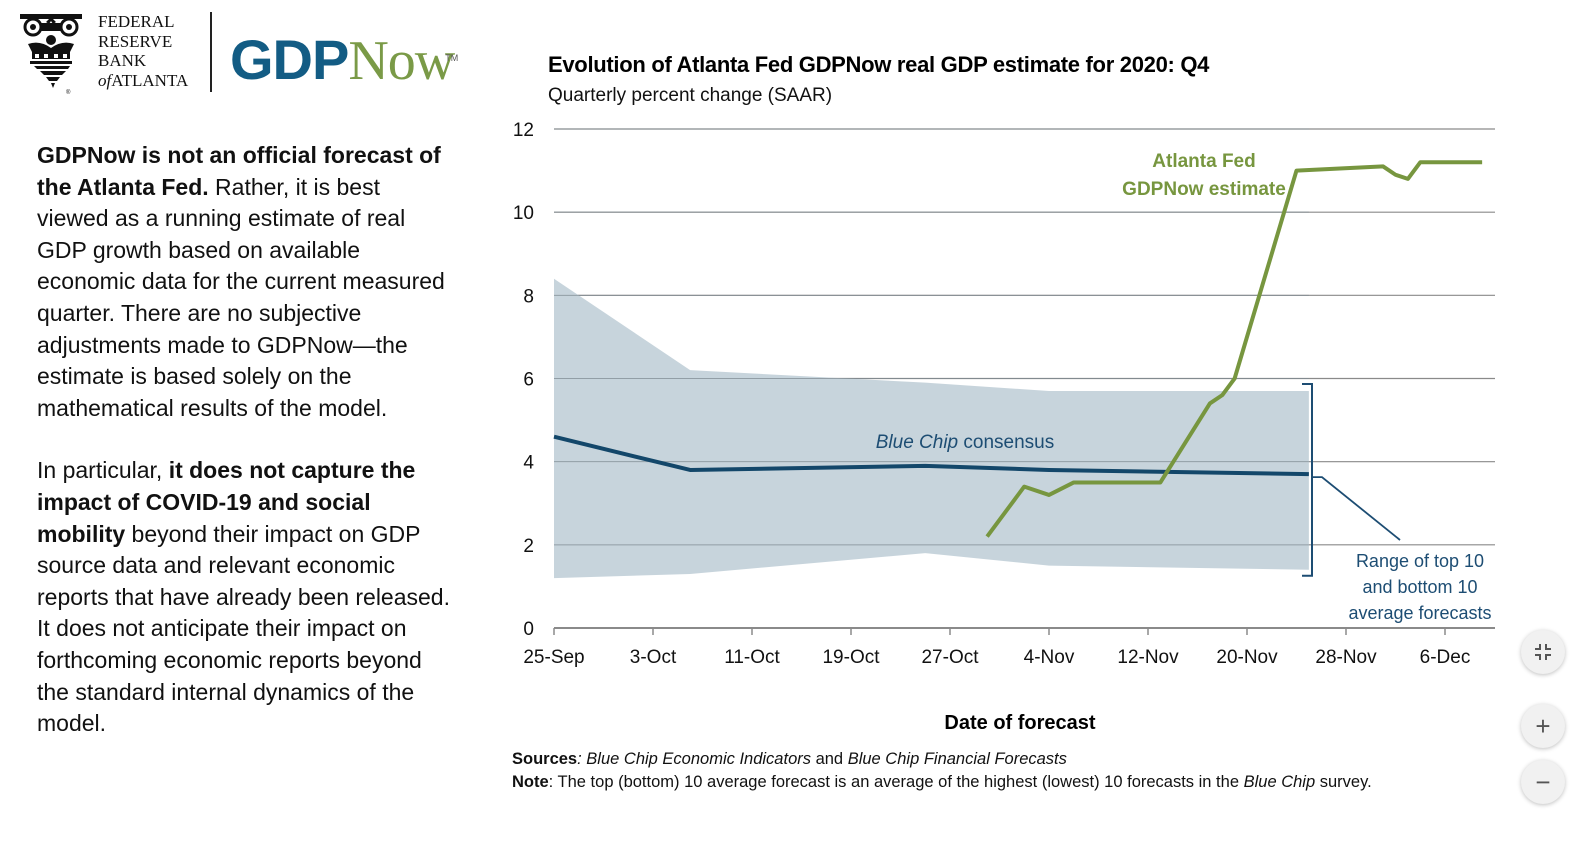 This screenshot has height=841, width=1589. I want to click on source-and: and, so click(829, 759).